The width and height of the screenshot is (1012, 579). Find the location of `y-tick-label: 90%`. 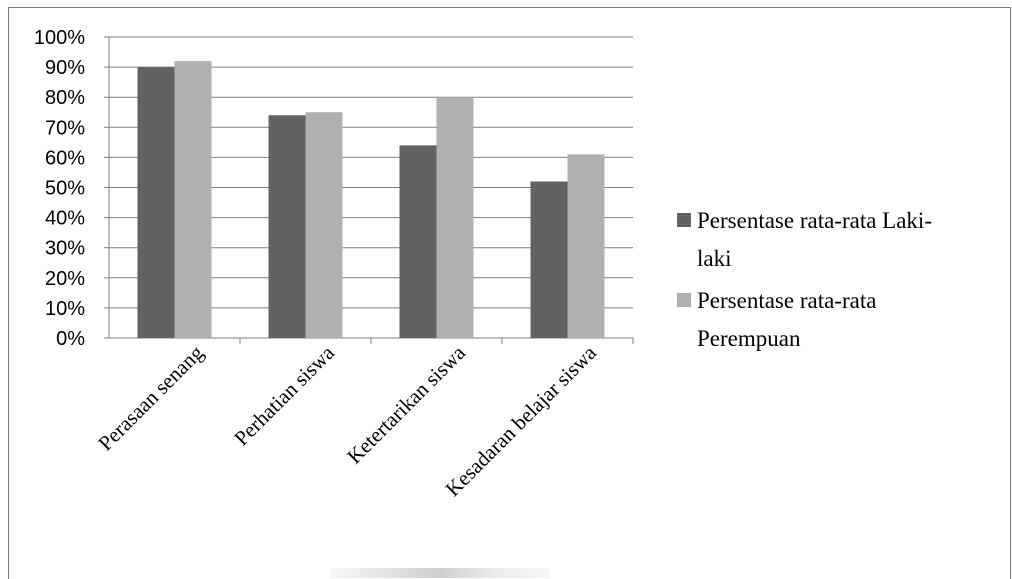

y-tick-label: 90% is located at coordinates (65, 68).